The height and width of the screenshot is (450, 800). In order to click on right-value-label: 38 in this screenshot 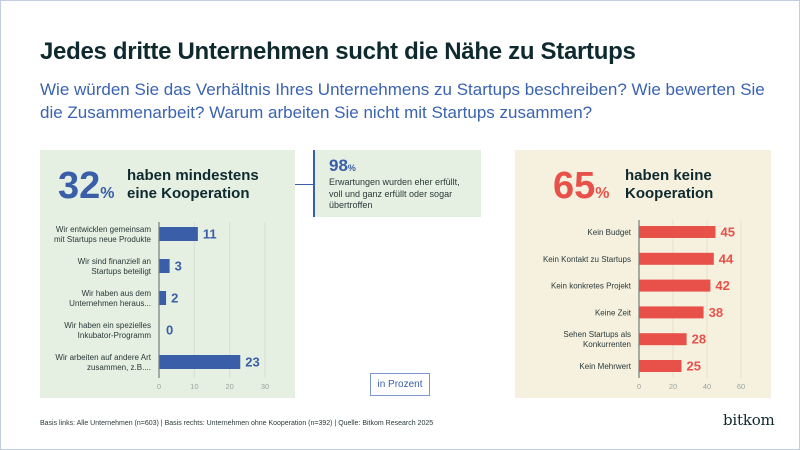, I will do `click(716, 312)`.